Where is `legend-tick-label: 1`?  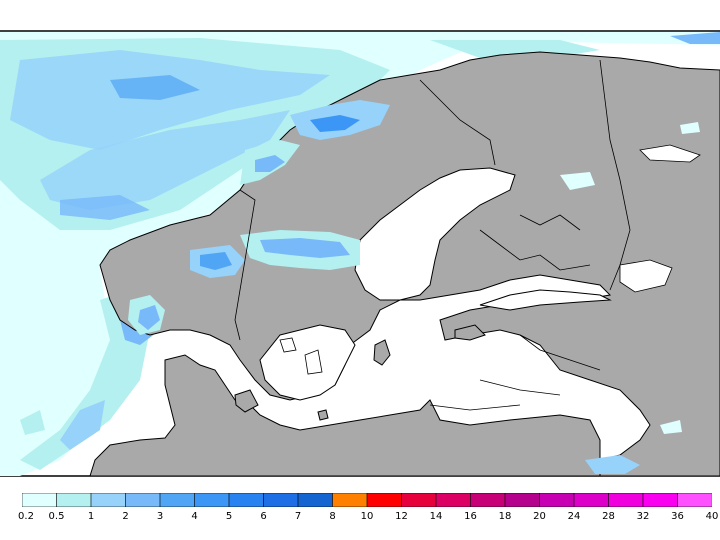
legend-tick-label: 1 is located at coordinates (91, 516).